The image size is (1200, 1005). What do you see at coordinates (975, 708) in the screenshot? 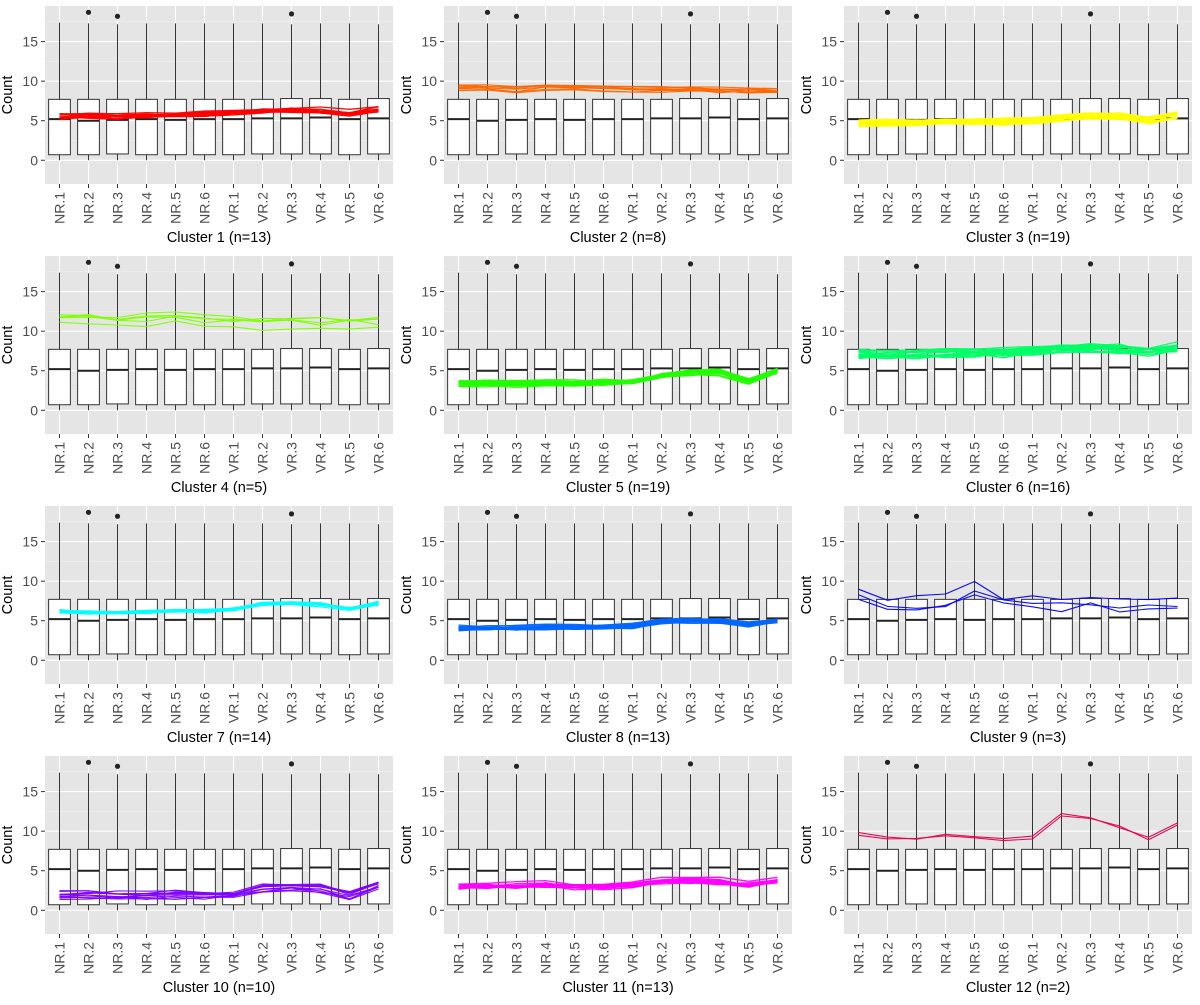
I see `x-tick-label: NR.5` at bounding box center [975, 708].